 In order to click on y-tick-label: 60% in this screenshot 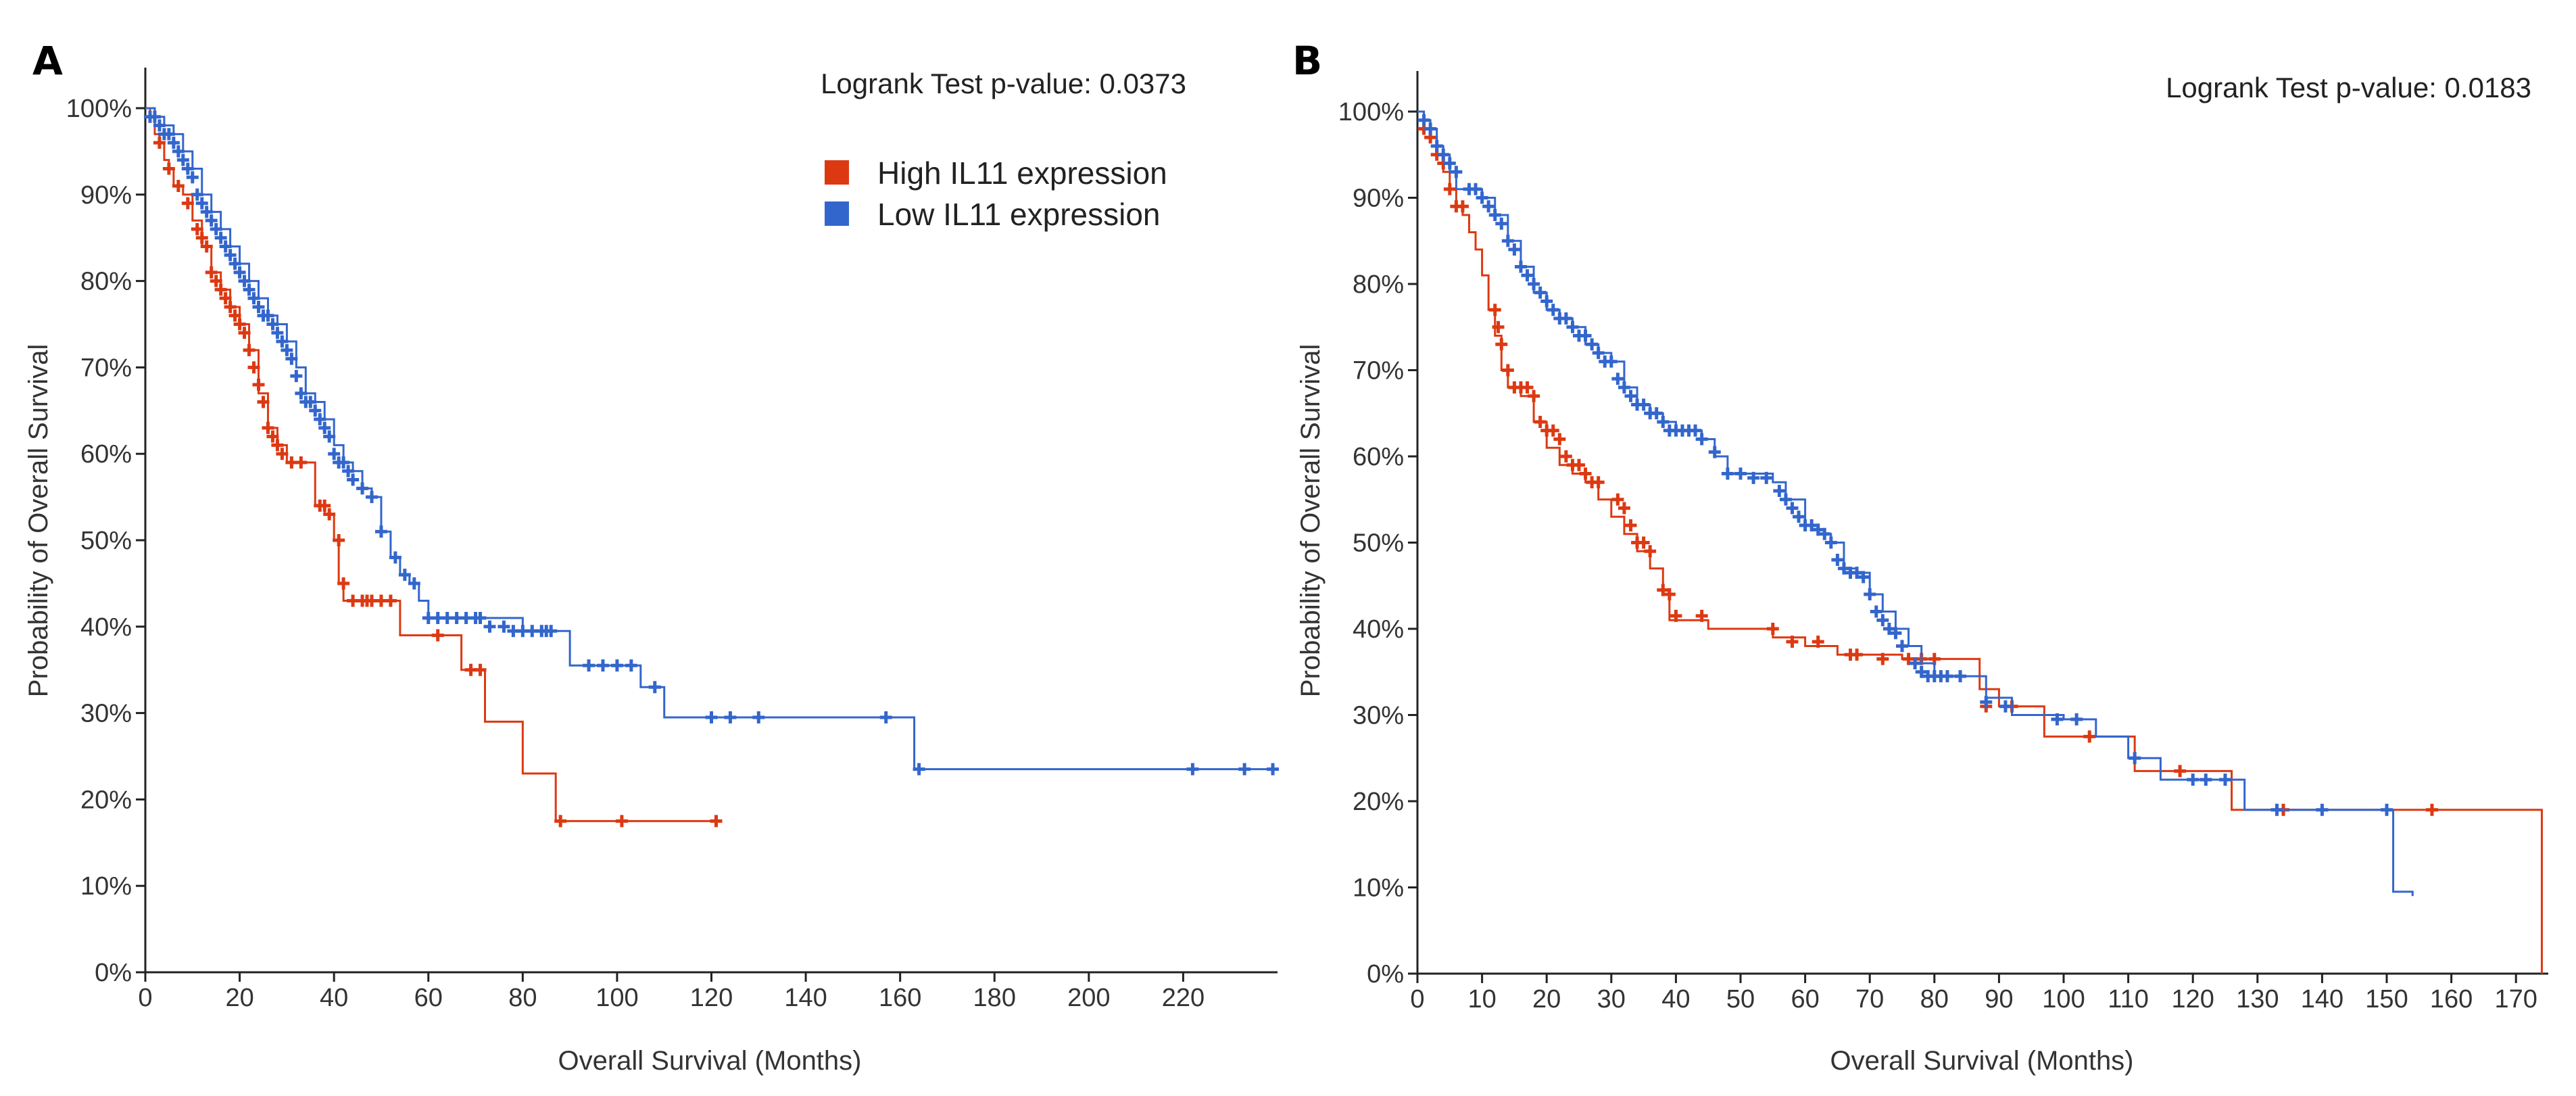, I will do `click(1378, 457)`.